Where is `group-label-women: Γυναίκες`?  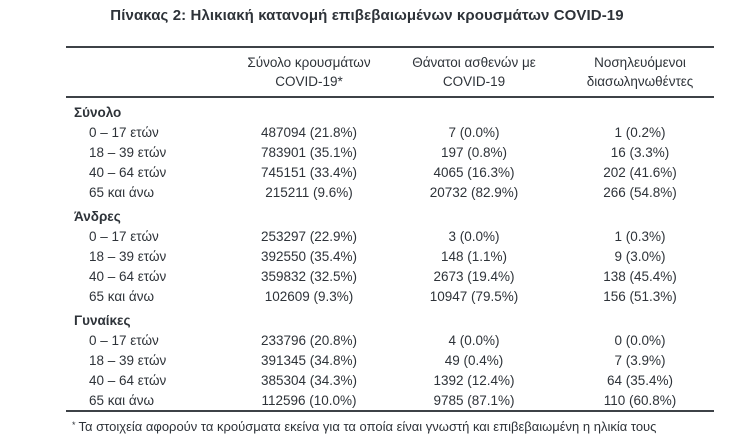 group-label-women: Γυναίκες is located at coordinates (102, 320).